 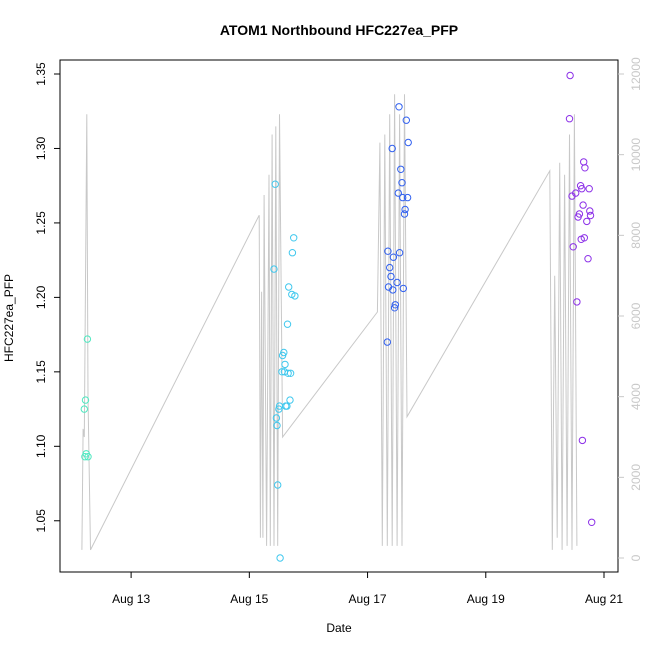 I want to click on y-tick-label: 1.15, so click(x=41, y=372).